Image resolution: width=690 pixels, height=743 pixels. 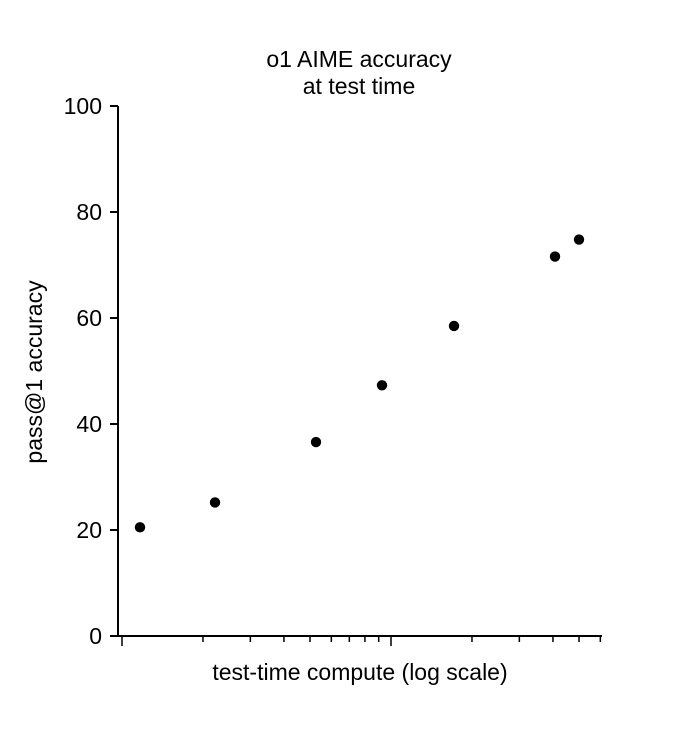 I want to click on chart-title: o1 AIME accuracy at test time, so click(x=359, y=72).